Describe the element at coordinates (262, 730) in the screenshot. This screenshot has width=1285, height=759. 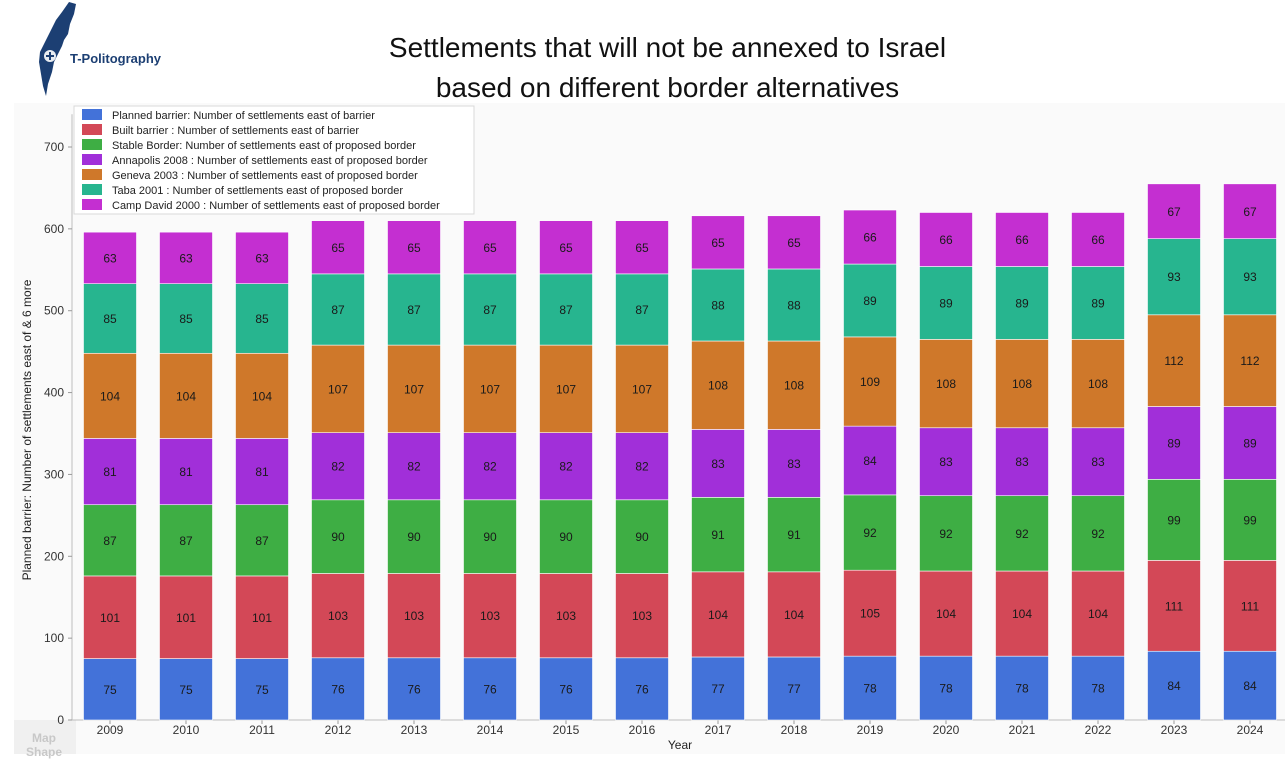
I see `x-tick-label: 2011` at that location.